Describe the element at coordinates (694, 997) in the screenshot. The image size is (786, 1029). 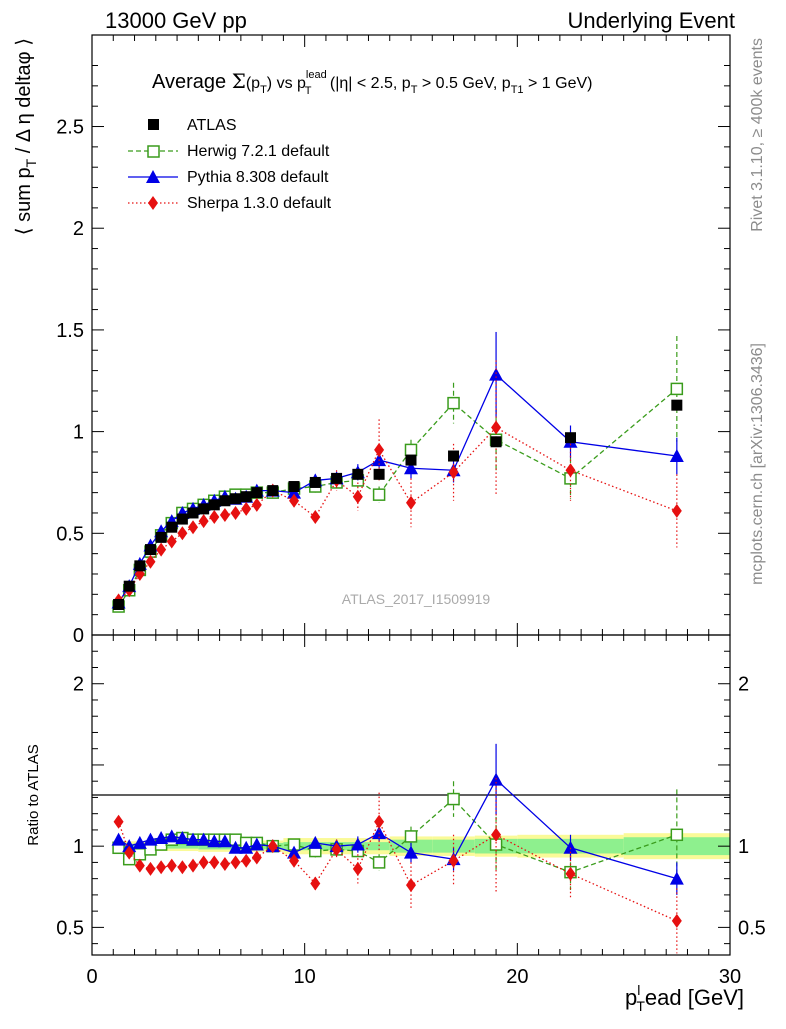
I see `x-axis-label-rest: ead [GeV]` at that location.